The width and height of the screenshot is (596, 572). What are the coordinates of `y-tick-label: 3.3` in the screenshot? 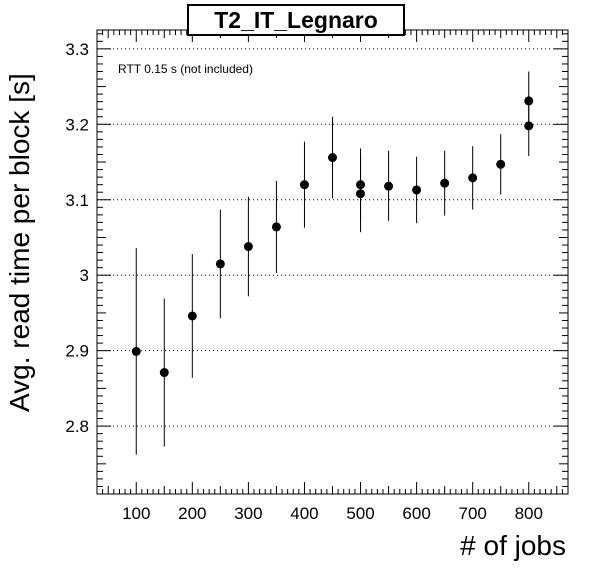 It's located at (77, 49).